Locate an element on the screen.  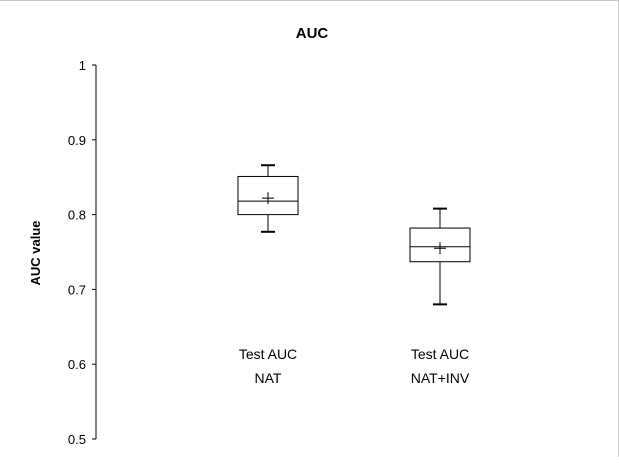
y-tick-label: 0.5 is located at coordinates (77, 439).